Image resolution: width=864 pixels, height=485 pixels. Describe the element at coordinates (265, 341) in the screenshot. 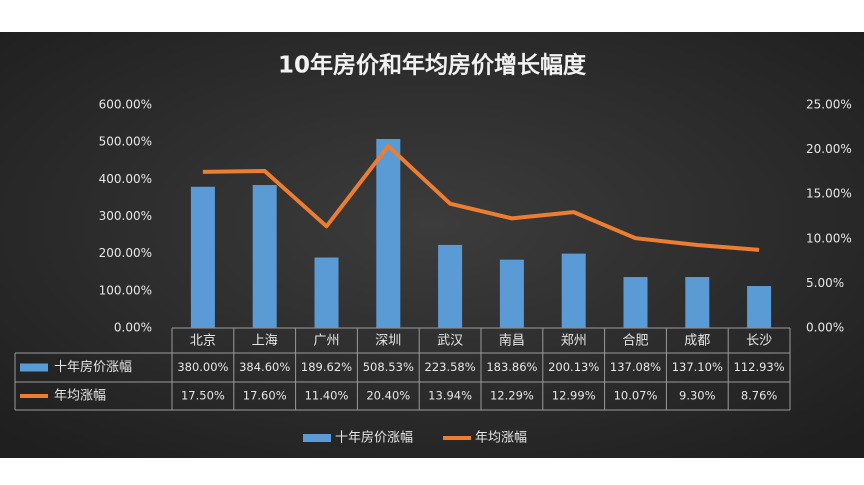

I see `x-tick-label: 上海` at that location.